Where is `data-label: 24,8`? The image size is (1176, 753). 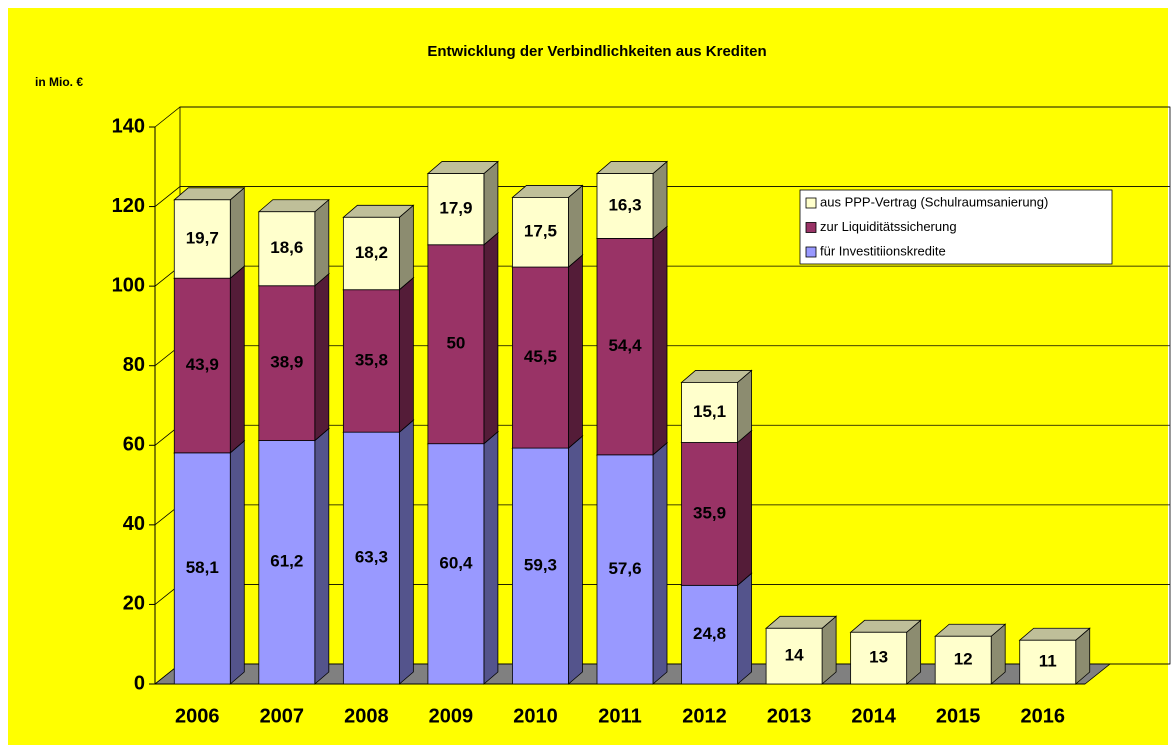
data-label: 24,8 is located at coordinates (709, 633).